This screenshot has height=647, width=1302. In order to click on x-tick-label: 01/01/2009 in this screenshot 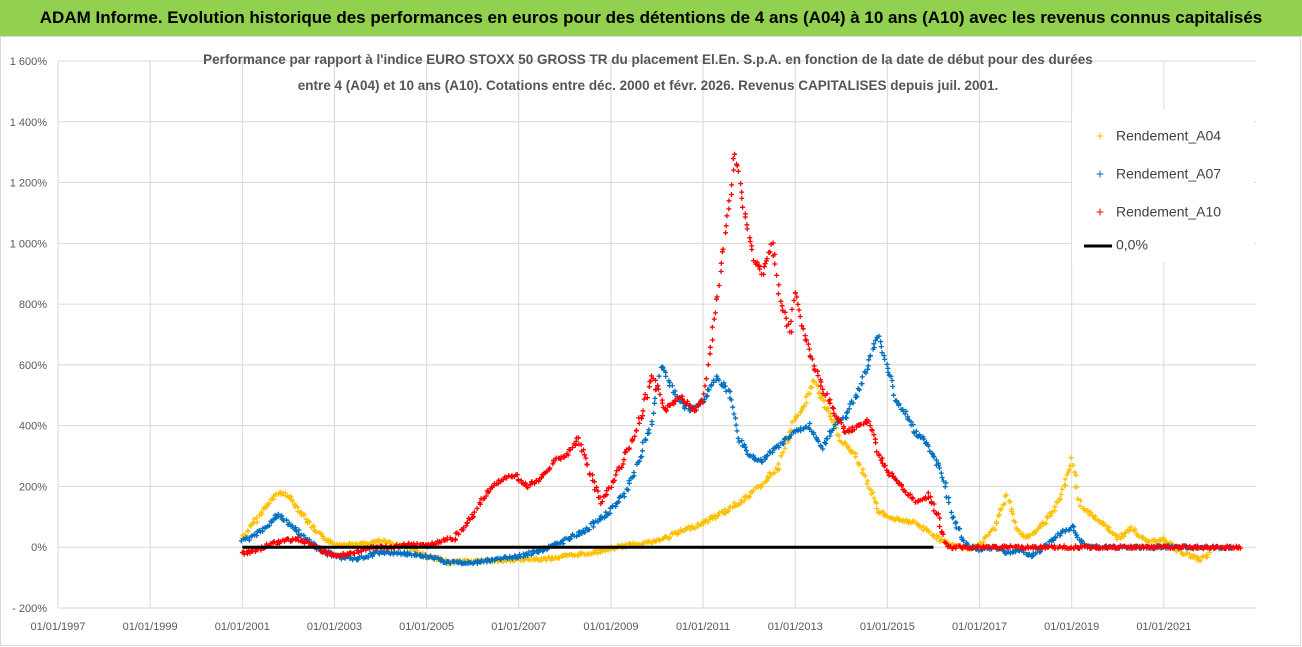, I will do `click(610, 627)`.